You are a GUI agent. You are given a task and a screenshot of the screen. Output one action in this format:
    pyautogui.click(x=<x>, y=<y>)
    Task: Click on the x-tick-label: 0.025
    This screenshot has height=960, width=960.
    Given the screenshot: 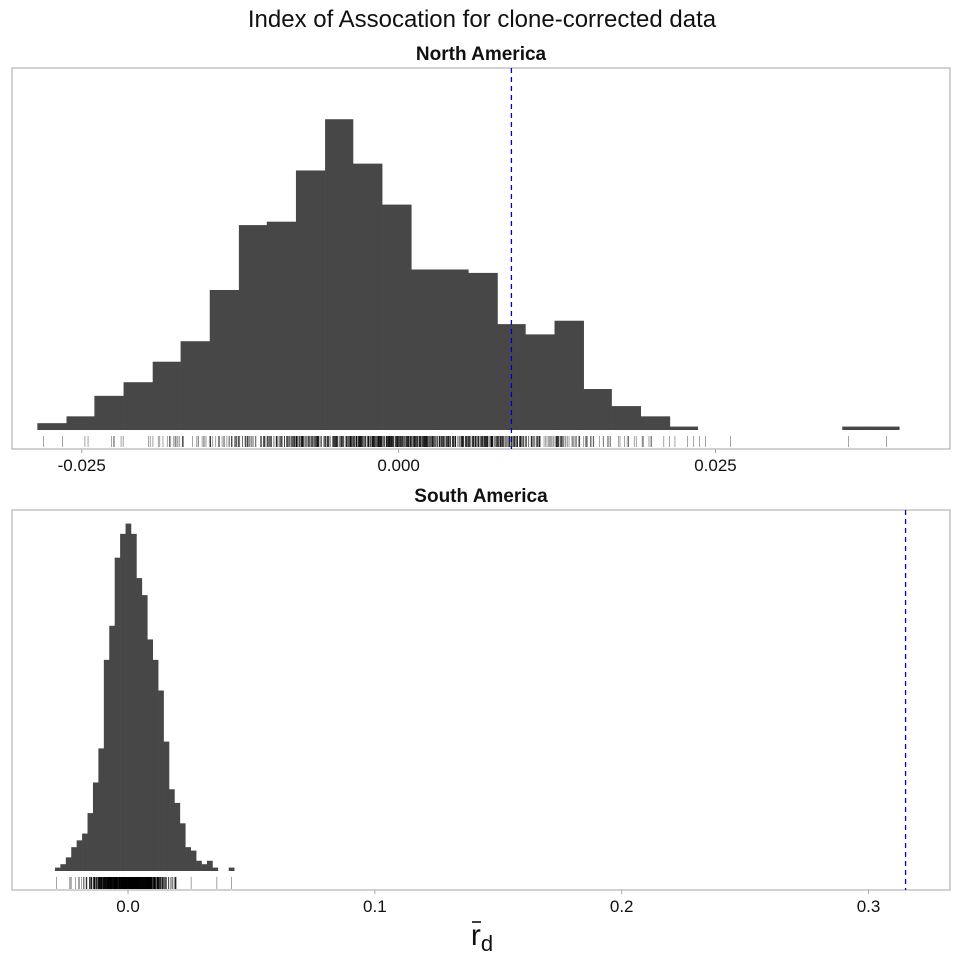 What is the action you would take?
    pyautogui.click(x=715, y=465)
    